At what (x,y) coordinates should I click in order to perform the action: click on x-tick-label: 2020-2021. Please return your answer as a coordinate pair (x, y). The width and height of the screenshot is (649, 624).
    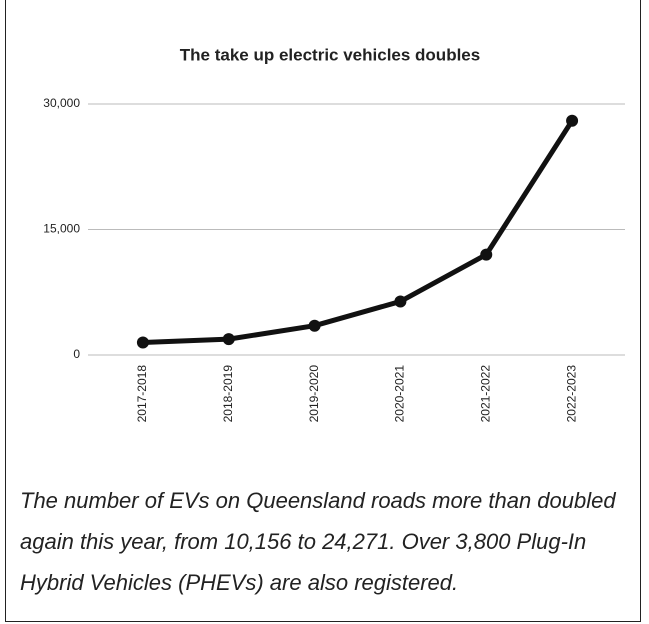
    Looking at the image, I should click on (400, 394).